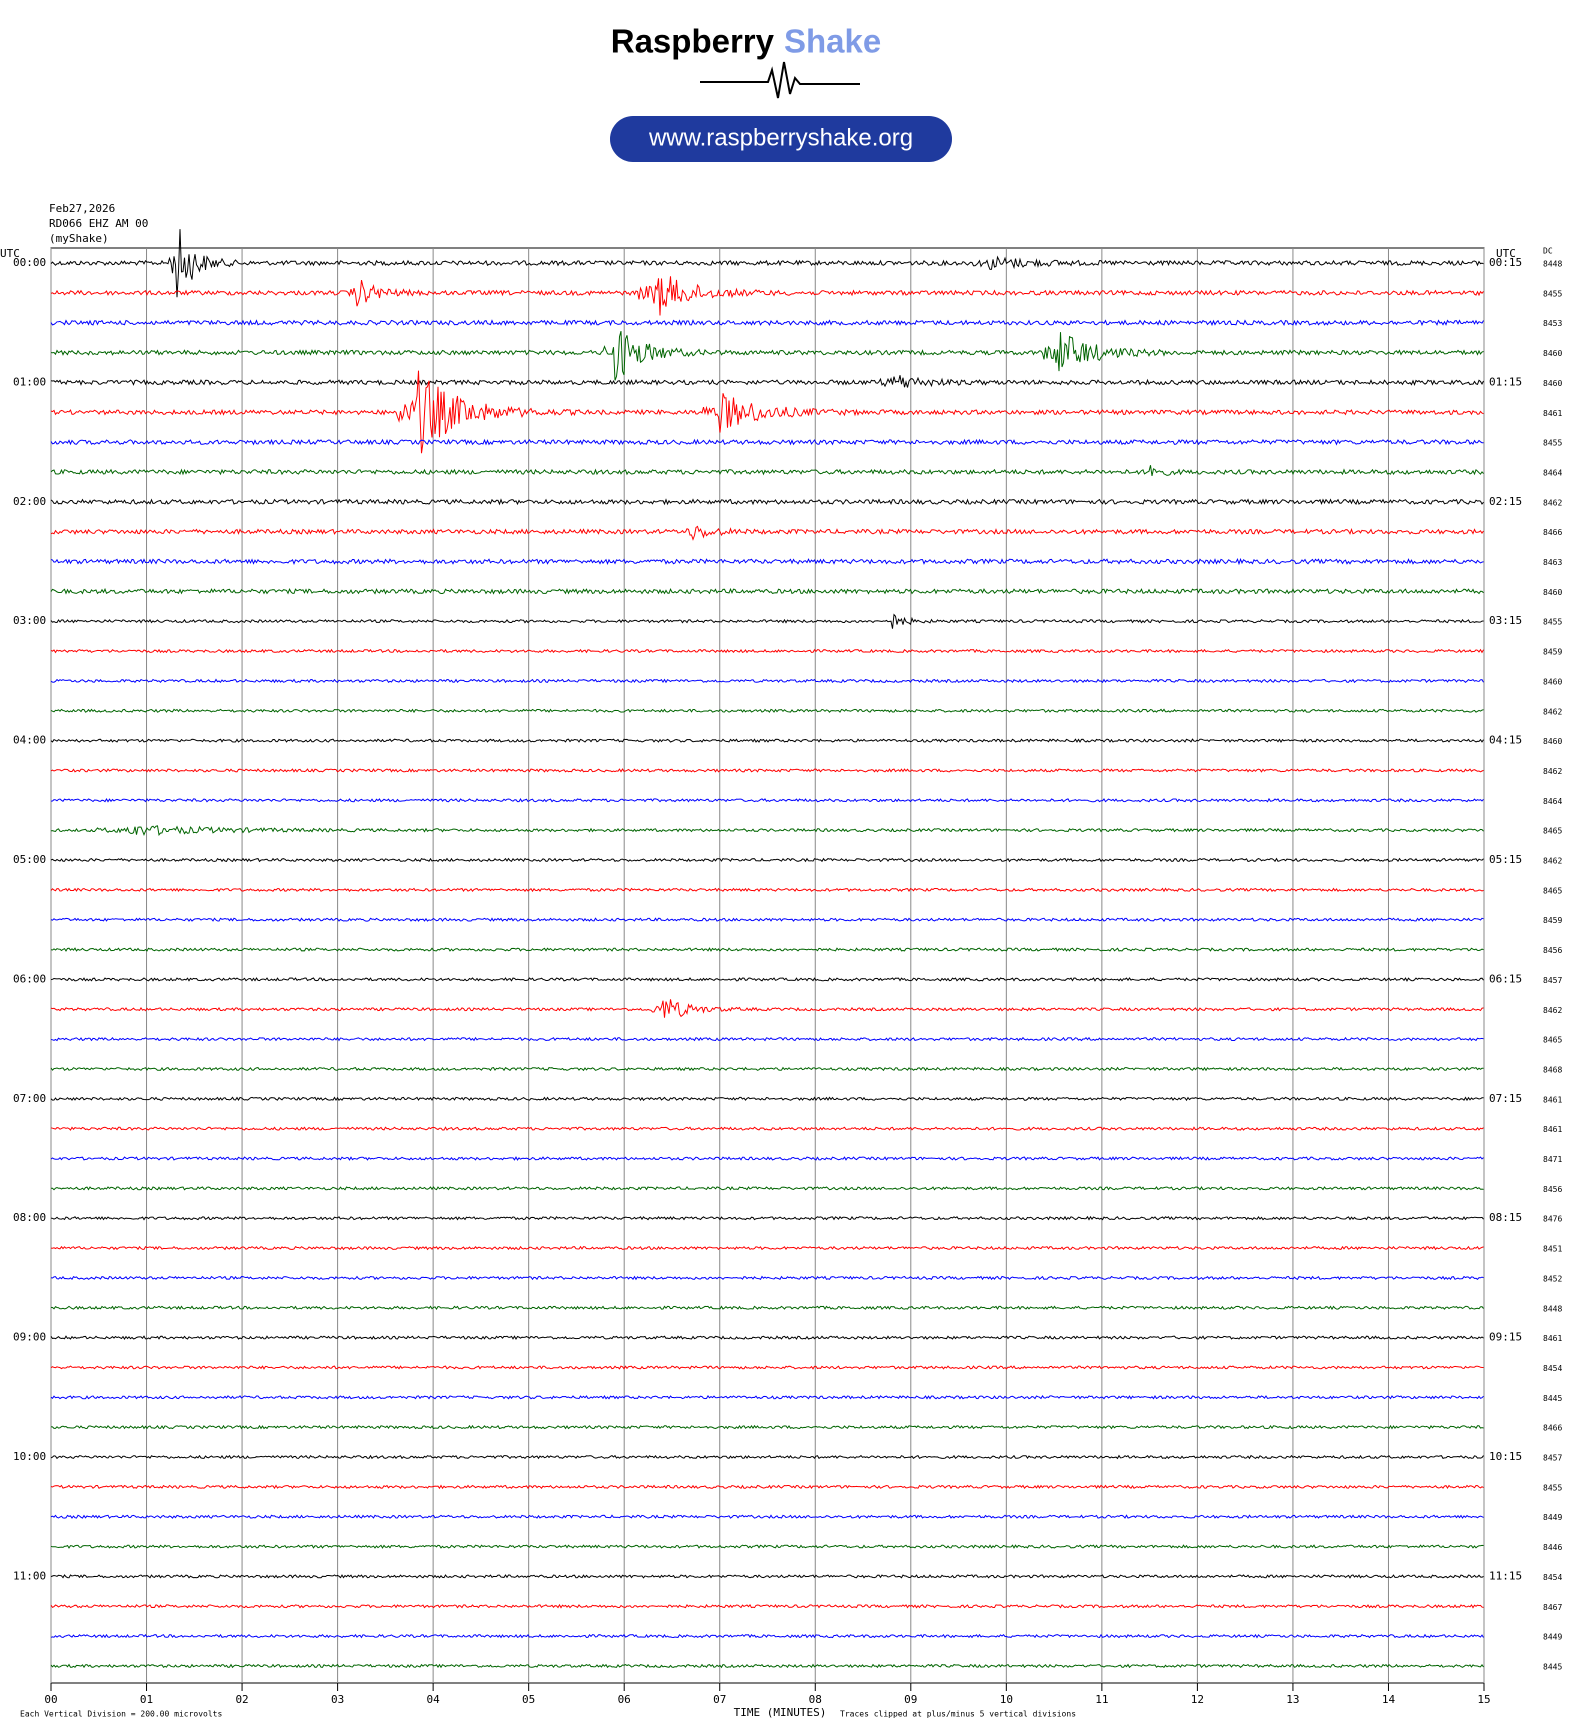 Image resolution: width=1570 pixels, height=1732 pixels. I want to click on dc-value: 8463, so click(1552, 562).